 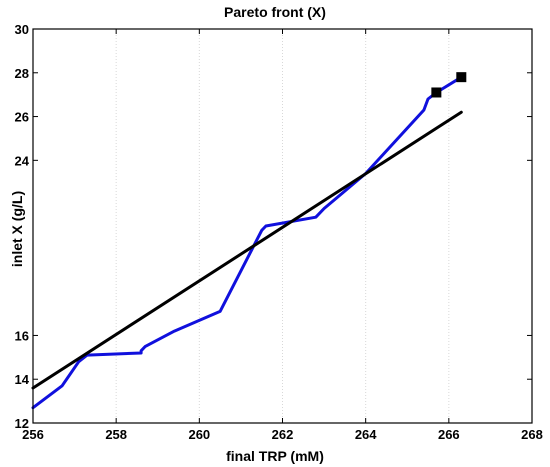 What do you see at coordinates (22, 29) in the screenshot?
I see `y-tick-label: 30` at bounding box center [22, 29].